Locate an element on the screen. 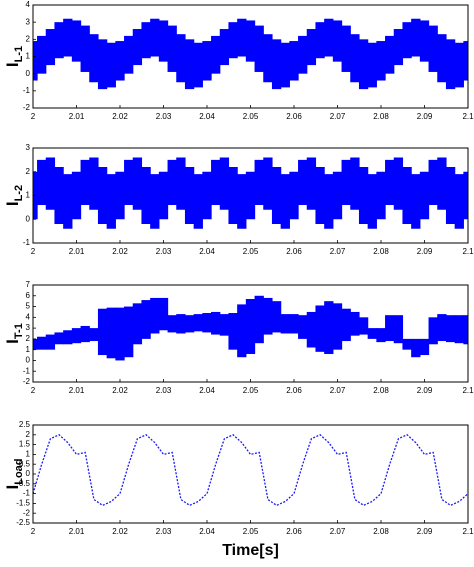 The width and height of the screenshot is (474, 567). current-line is located at coordinates (250, 470).